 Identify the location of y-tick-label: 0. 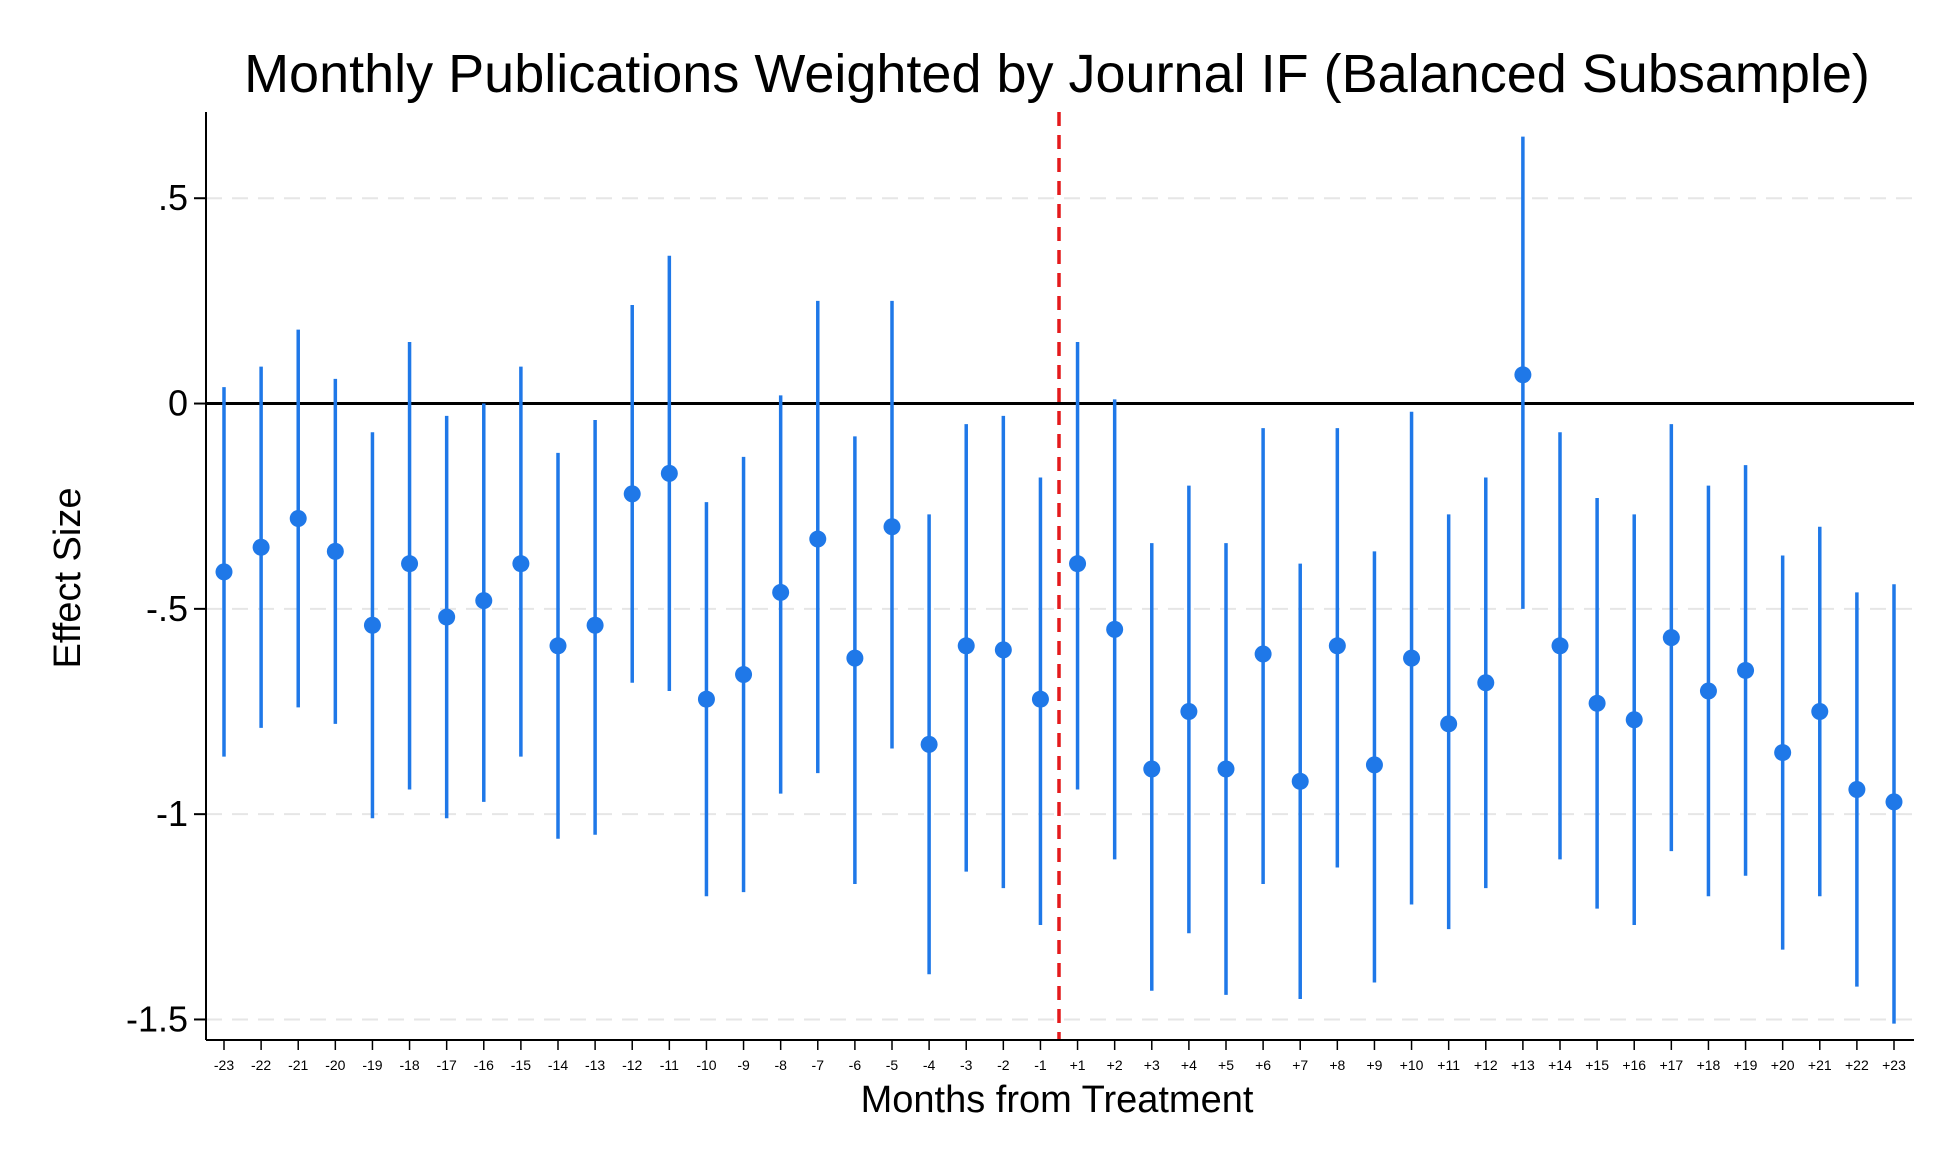
(178, 403).